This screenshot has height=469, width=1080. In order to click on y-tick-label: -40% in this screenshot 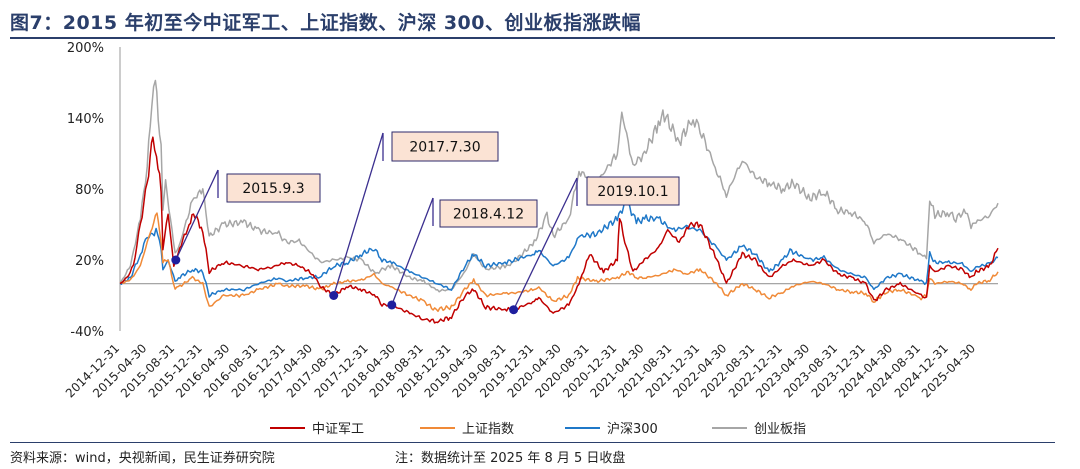, I will do `click(87, 332)`.